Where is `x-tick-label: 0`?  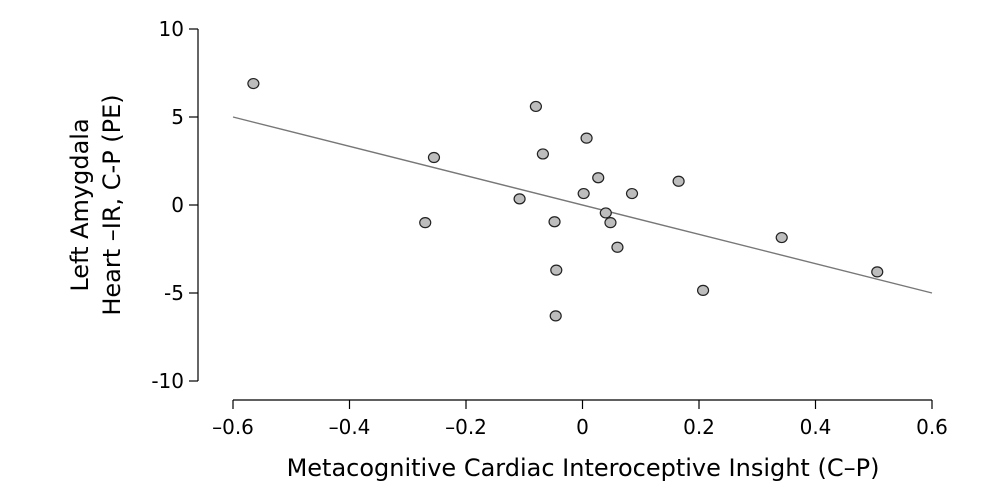 x-tick-label: 0 is located at coordinates (582, 427).